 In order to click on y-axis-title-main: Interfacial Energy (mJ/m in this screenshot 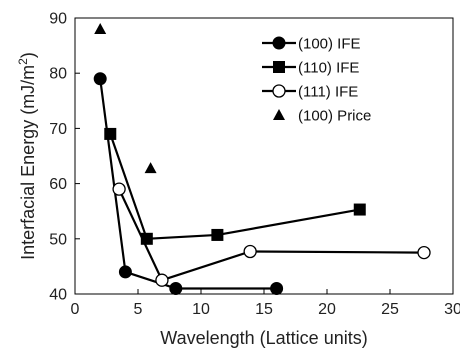, I will do `click(28, 162)`.